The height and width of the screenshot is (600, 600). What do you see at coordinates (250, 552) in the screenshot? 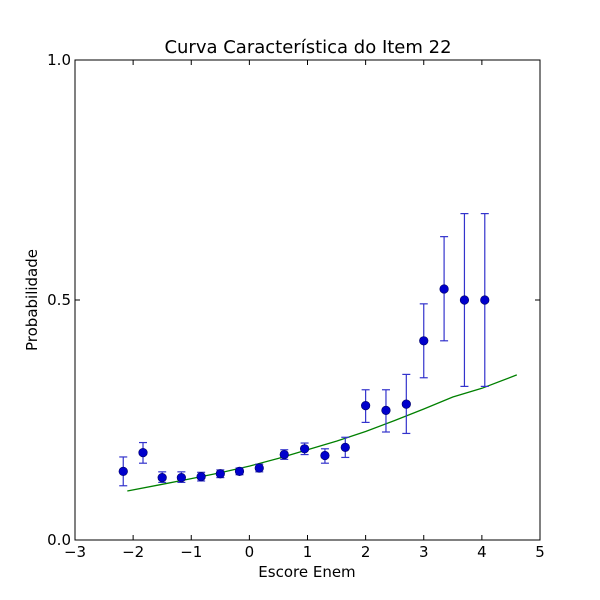
I see `x-tick-label: 0` at bounding box center [250, 552].